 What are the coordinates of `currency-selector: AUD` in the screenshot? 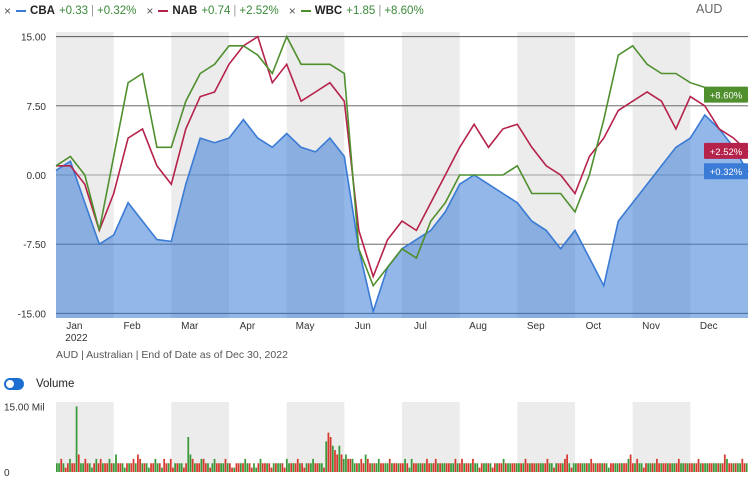 It's located at (709, 9).